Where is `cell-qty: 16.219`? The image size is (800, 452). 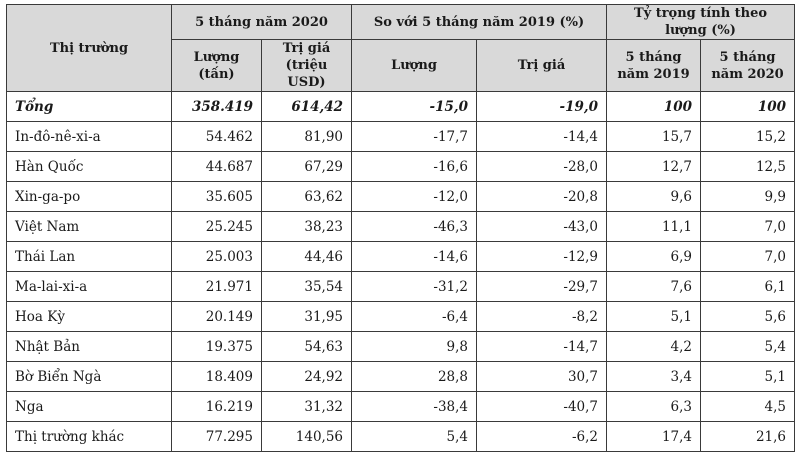
cell-qty: 16.219 is located at coordinates (216, 406).